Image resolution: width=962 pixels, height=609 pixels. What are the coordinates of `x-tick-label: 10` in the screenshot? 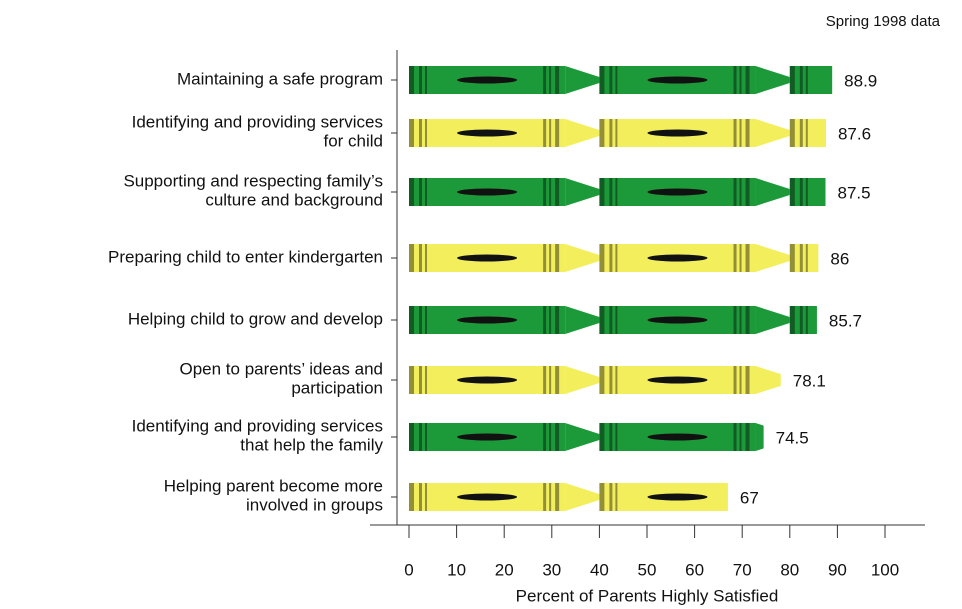 It's located at (456, 569).